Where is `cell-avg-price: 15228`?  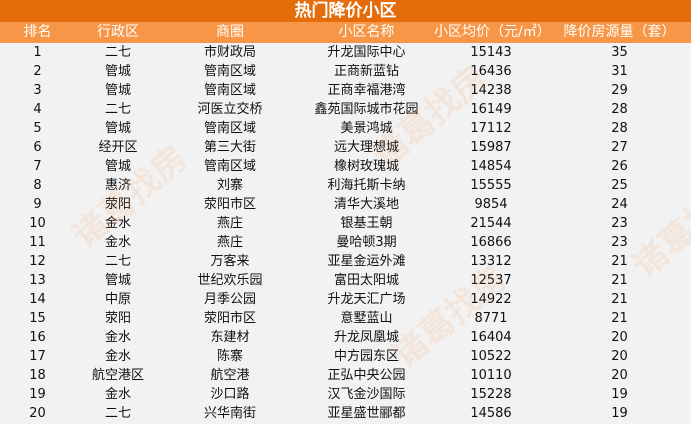
cell-avg-price: 15228 is located at coordinates (491, 394).